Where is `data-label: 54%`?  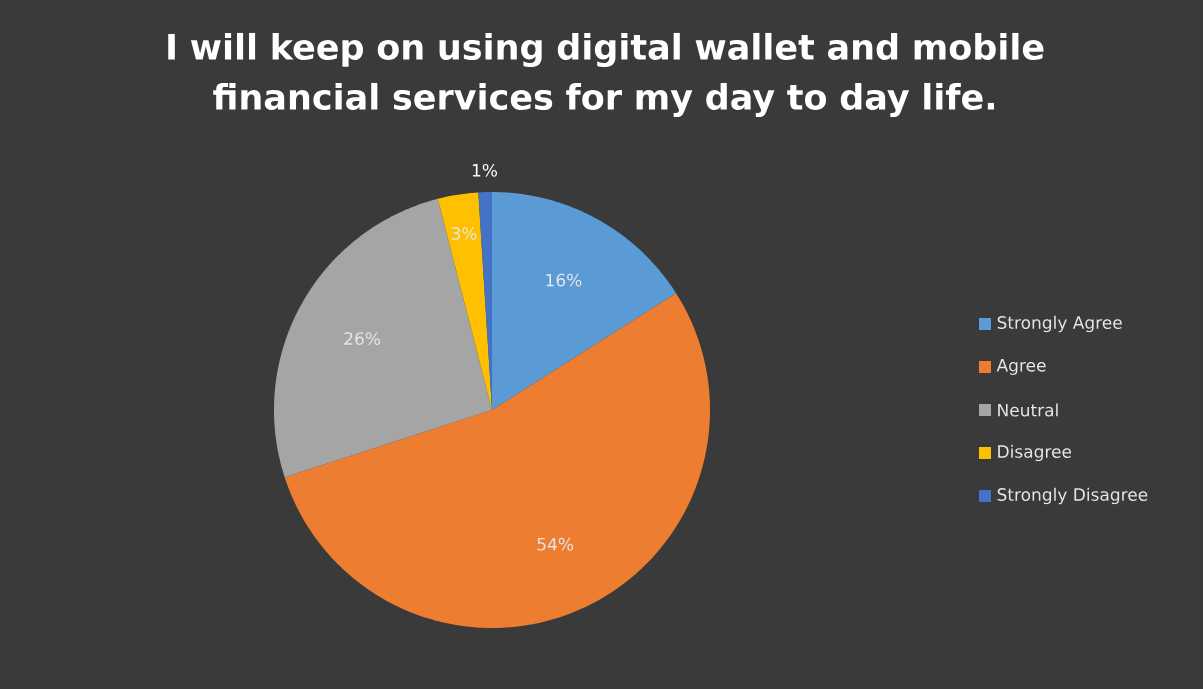 data-label: 54% is located at coordinates (555, 544).